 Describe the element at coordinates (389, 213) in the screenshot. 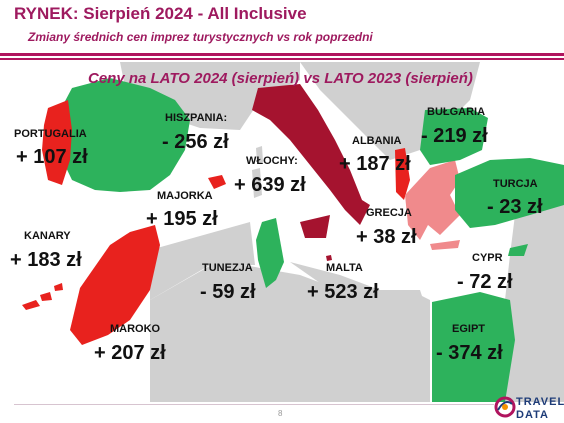

I see `label-grecja: GRECJA` at that location.